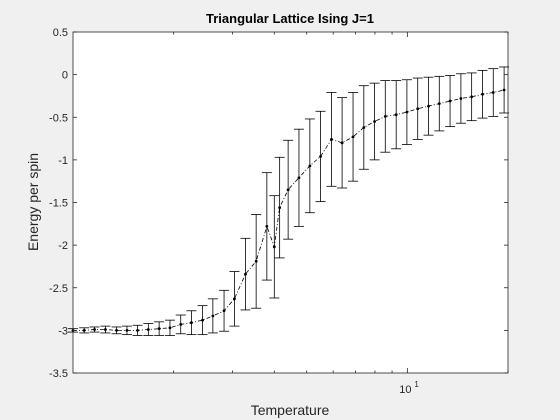  I want to click on x-tick-label-exponent: 1, so click(416, 384).